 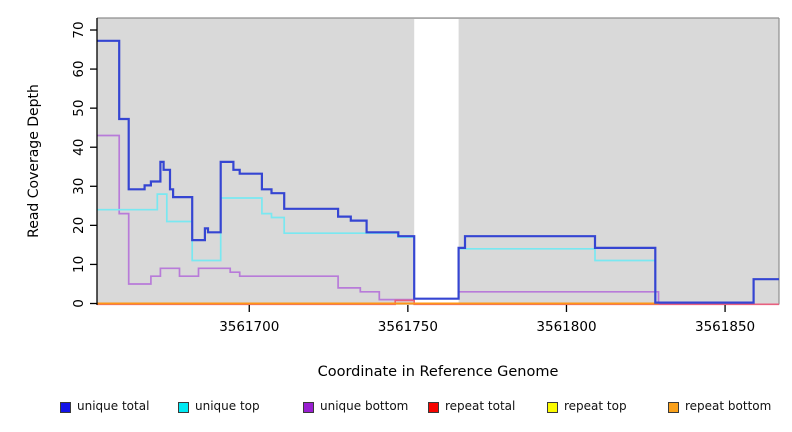 What do you see at coordinates (79, 303) in the screenshot?
I see `y-tick-label: 0` at bounding box center [79, 303].